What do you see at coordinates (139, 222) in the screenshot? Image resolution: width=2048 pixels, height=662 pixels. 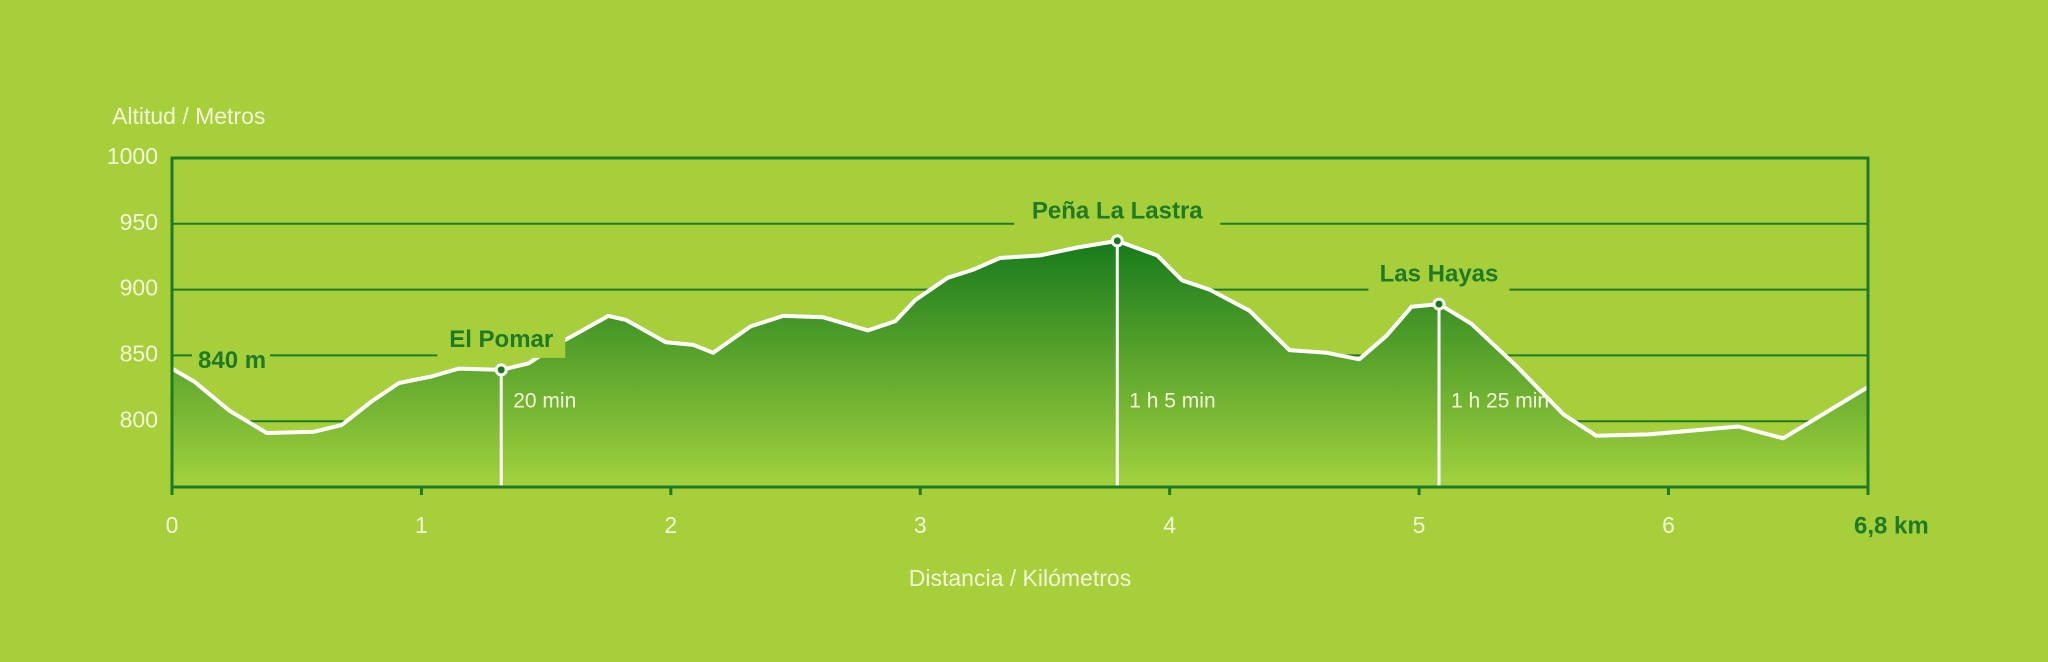 I see `y-tick-label: 950` at bounding box center [139, 222].